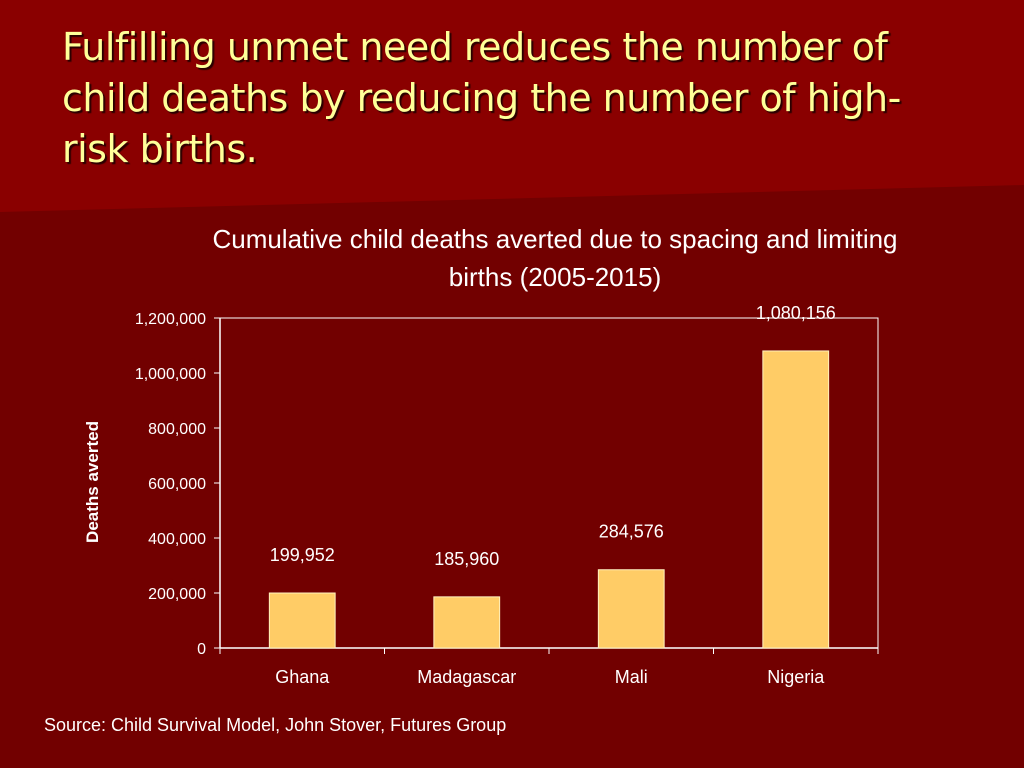  Describe the element at coordinates (466, 677) in the screenshot. I see `x-tick-label: Madagascar` at that location.